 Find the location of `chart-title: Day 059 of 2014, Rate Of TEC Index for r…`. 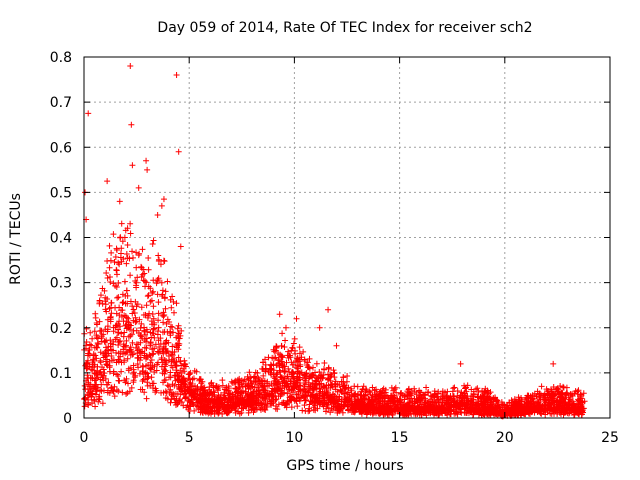

chart-title: Day 059 of 2014, Rate Of TEC Index for r… is located at coordinates (344, 28).